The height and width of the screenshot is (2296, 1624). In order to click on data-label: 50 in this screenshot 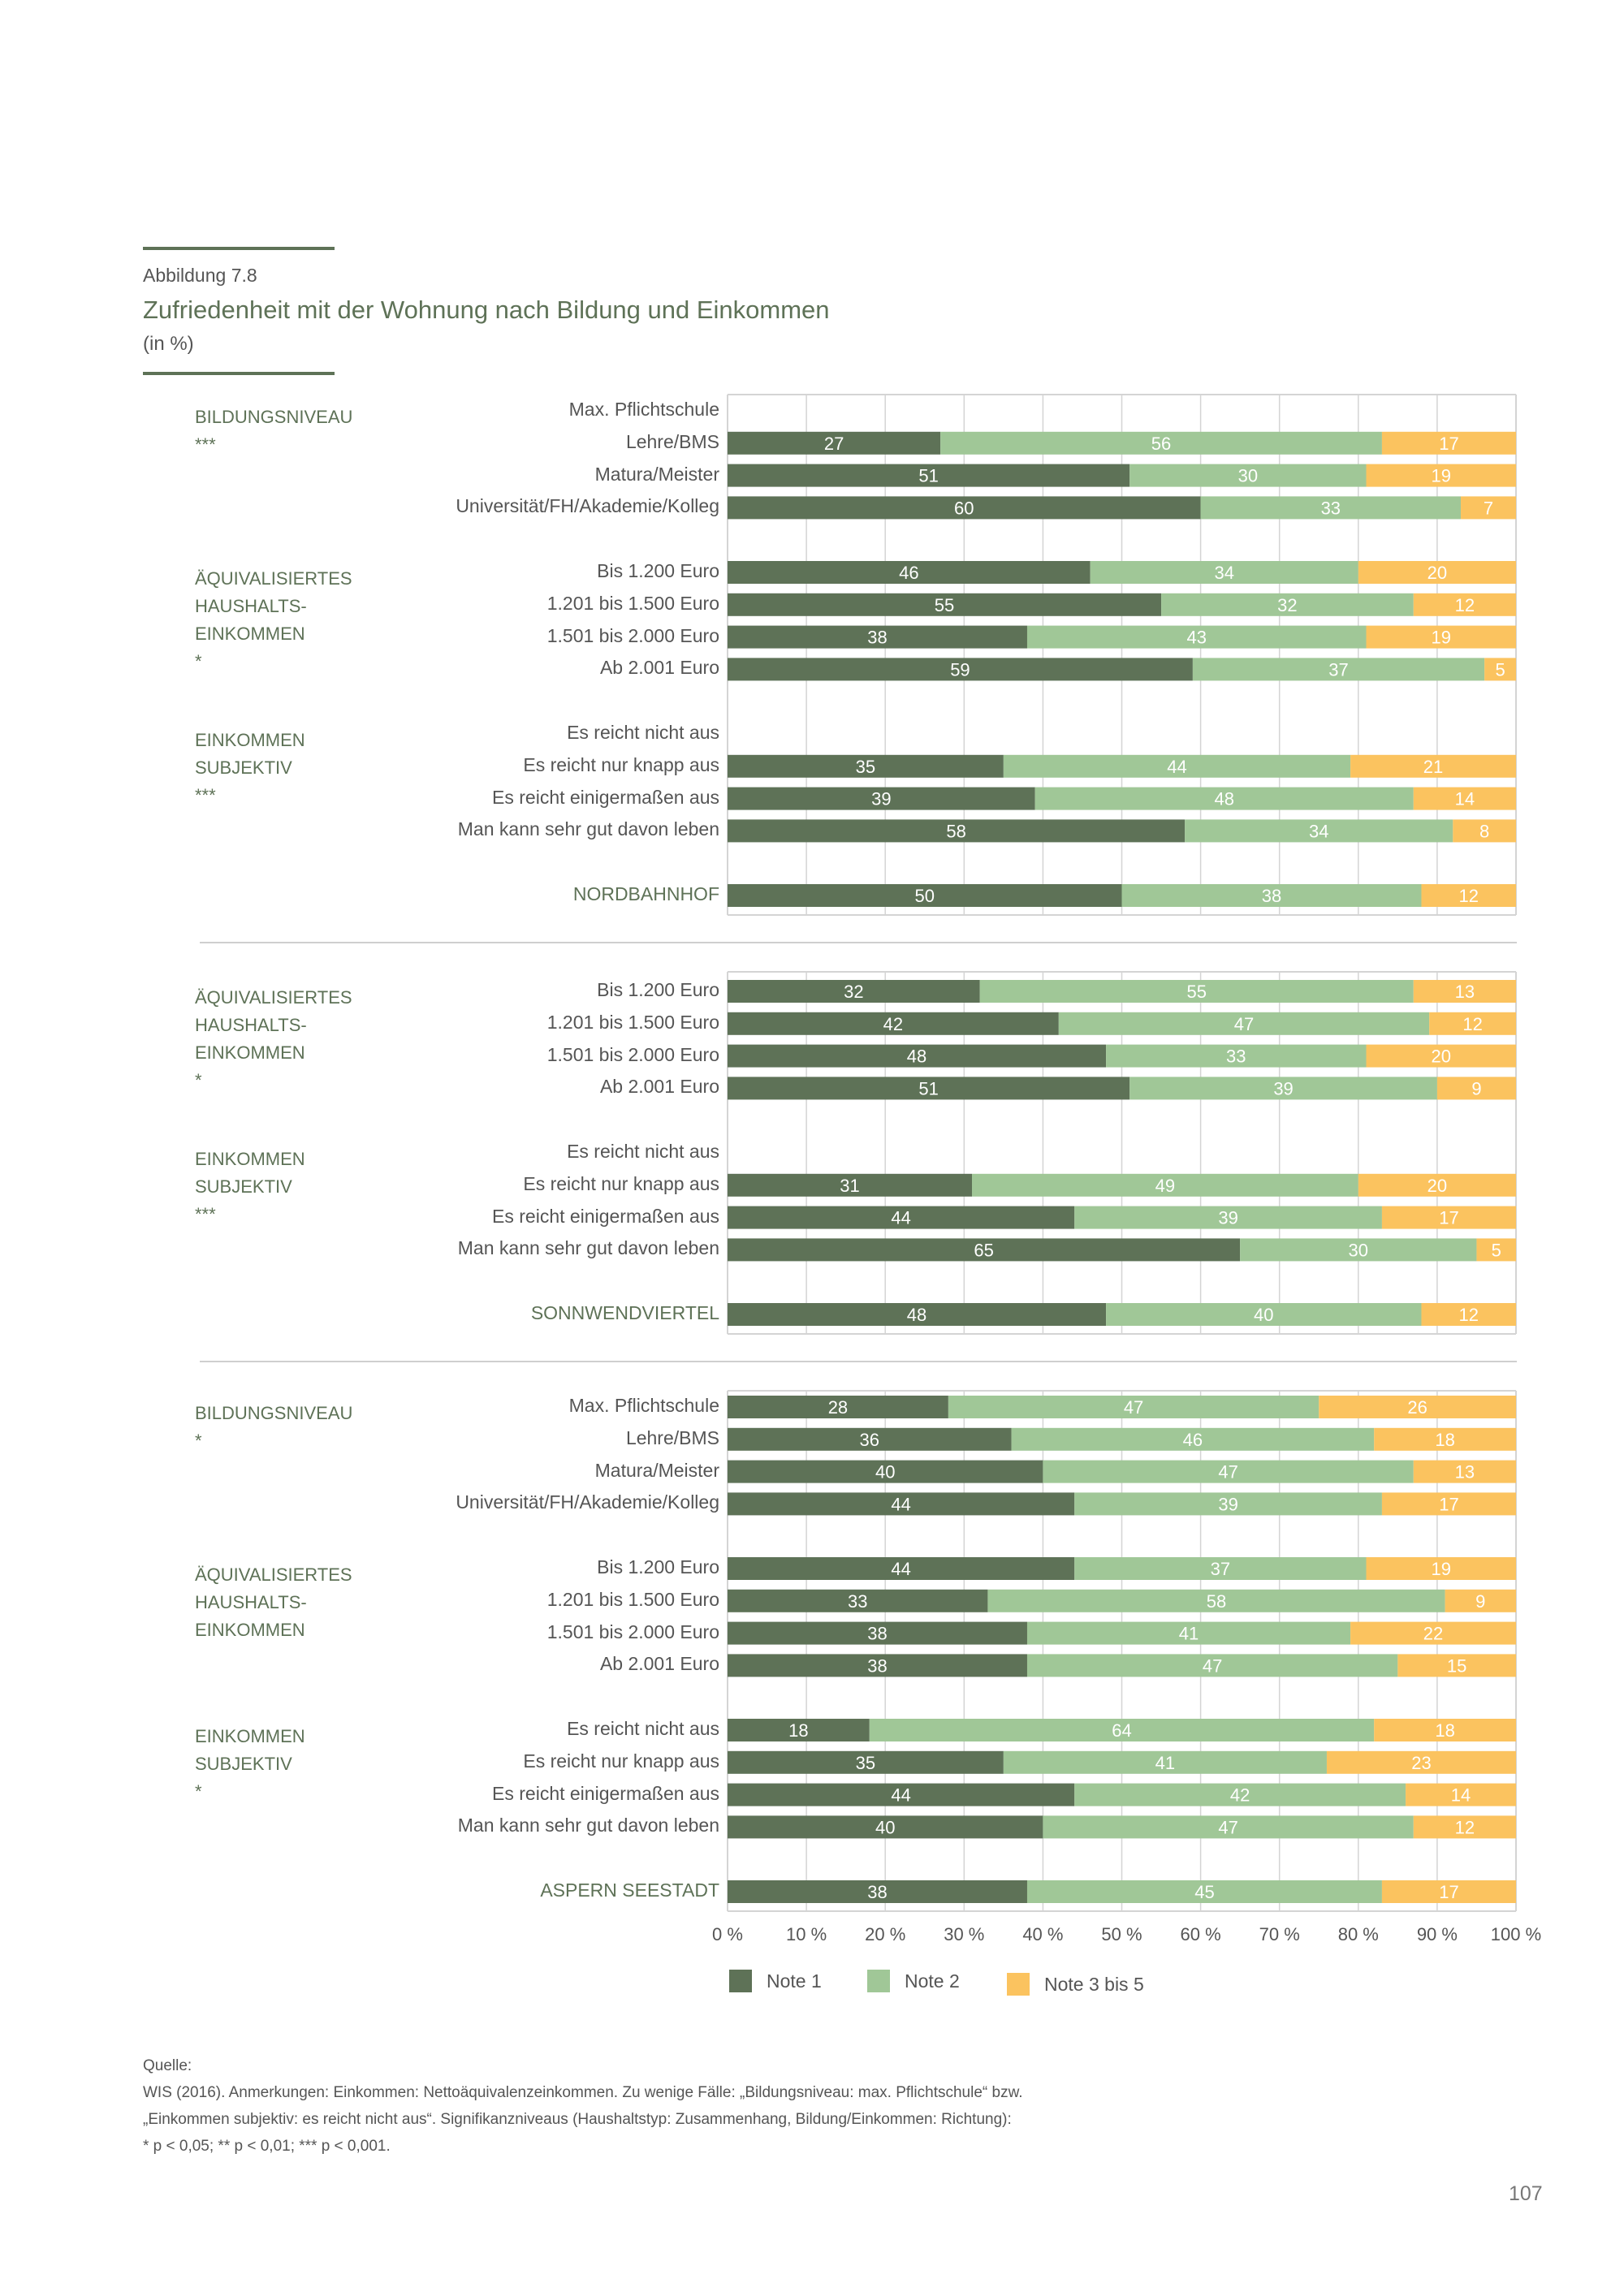, I will do `click(925, 896)`.